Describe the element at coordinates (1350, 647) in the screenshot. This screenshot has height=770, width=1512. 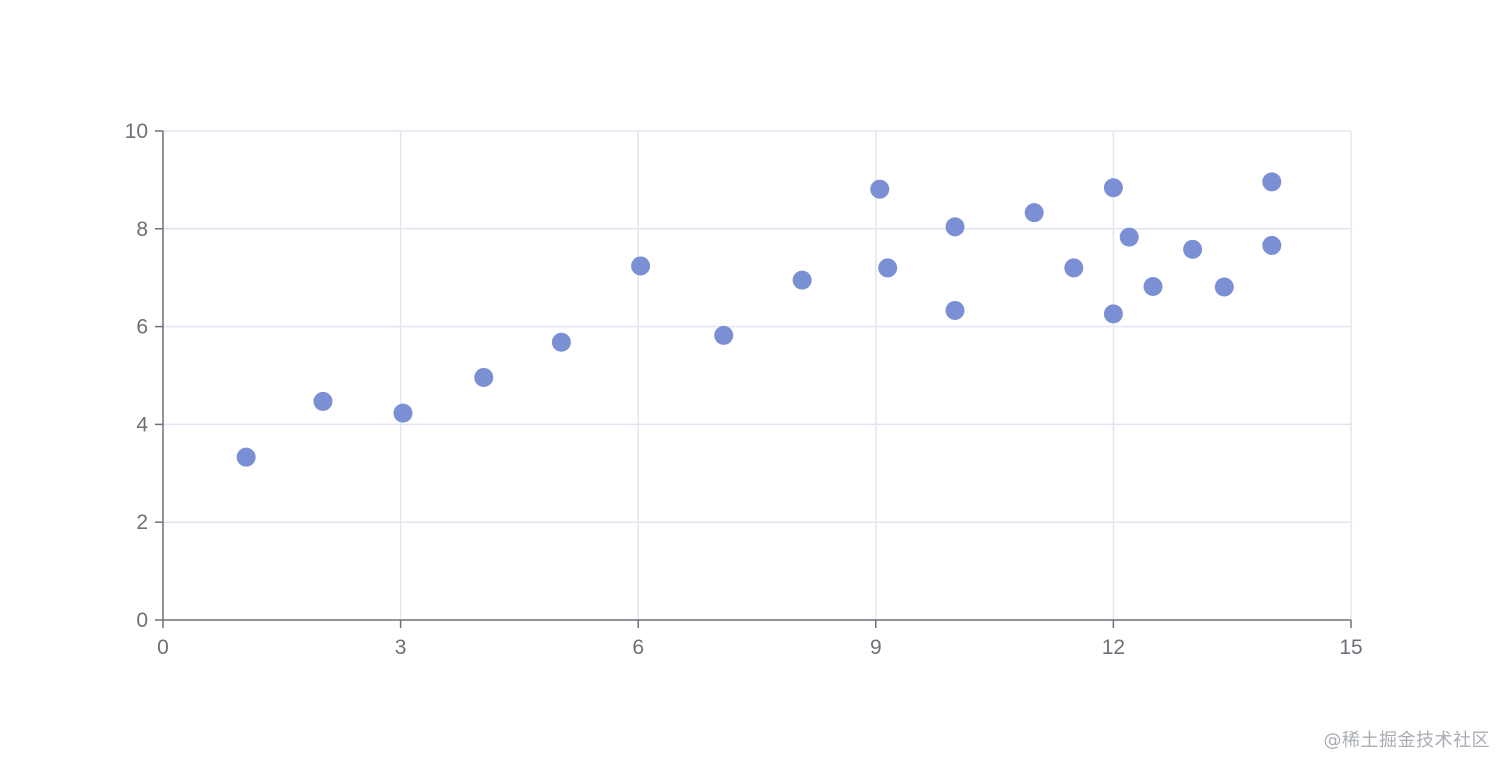
I see `x-tick-label: 15` at that location.